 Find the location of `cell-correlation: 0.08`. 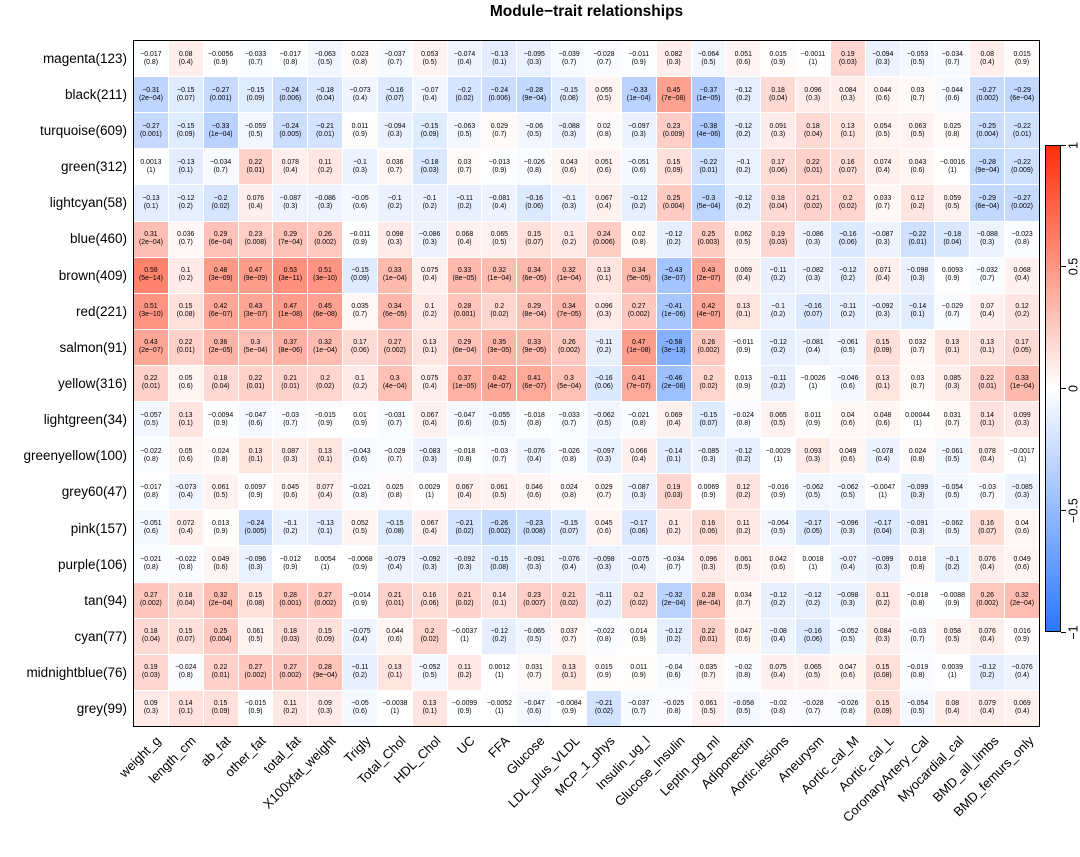

cell-correlation: 0.08 is located at coordinates (186, 54).